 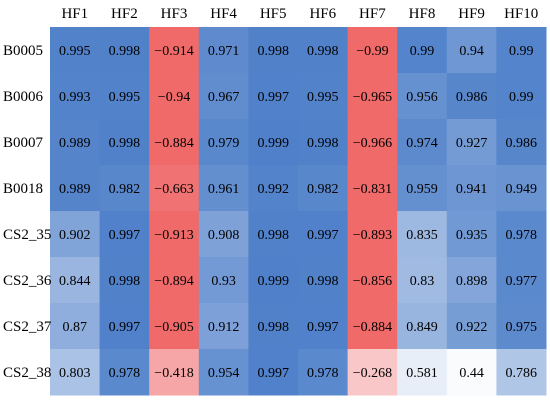 I want to click on cell-value-label: 0.974, so click(x=422, y=143).